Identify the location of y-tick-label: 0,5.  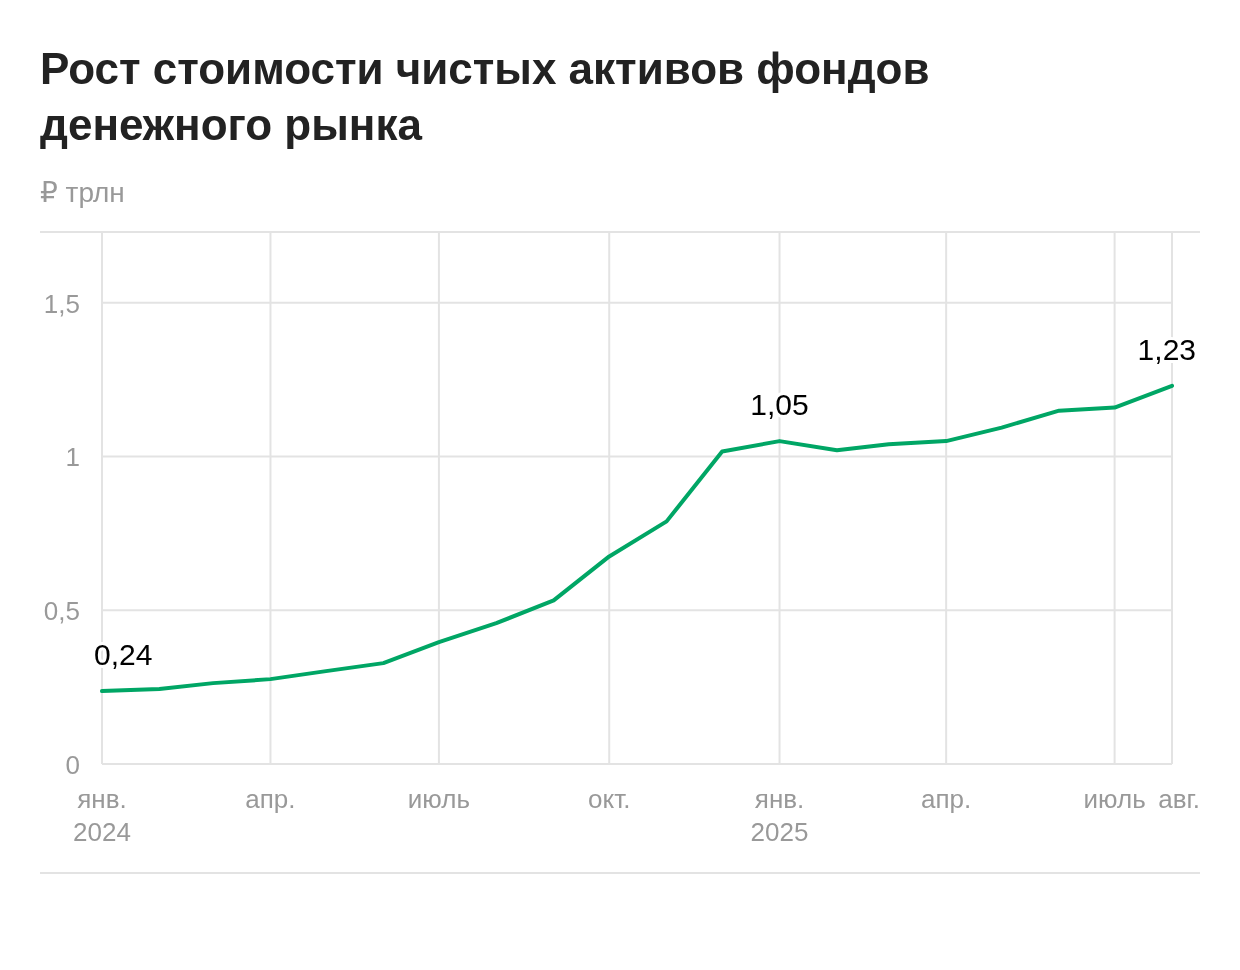
(61, 611).